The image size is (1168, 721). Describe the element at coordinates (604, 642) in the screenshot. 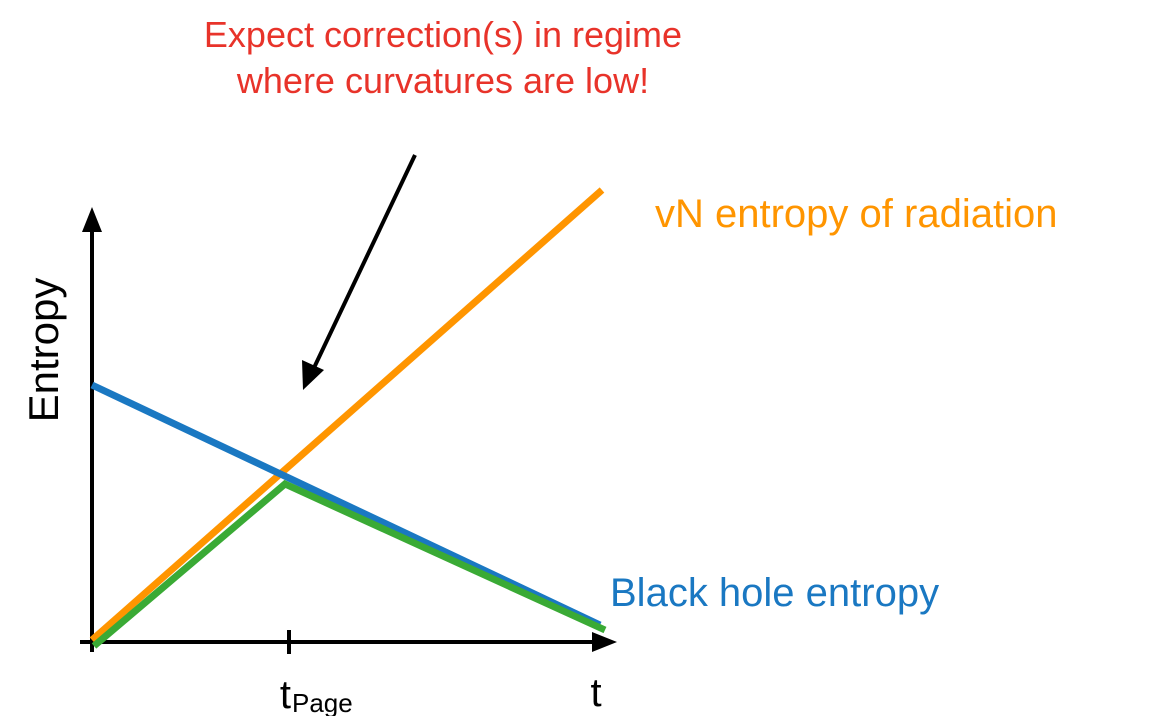

I see `x-axis-arrowhead` at that location.